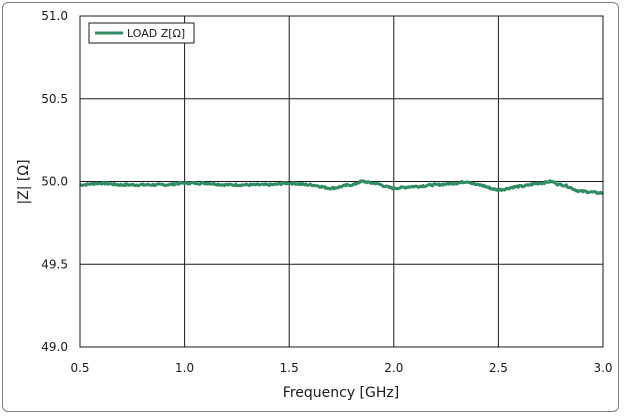  What do you see at coordinates (54, 264) in the screenshot?
I see `y-tick-label: 49.5` at bounding box center [54, 264].